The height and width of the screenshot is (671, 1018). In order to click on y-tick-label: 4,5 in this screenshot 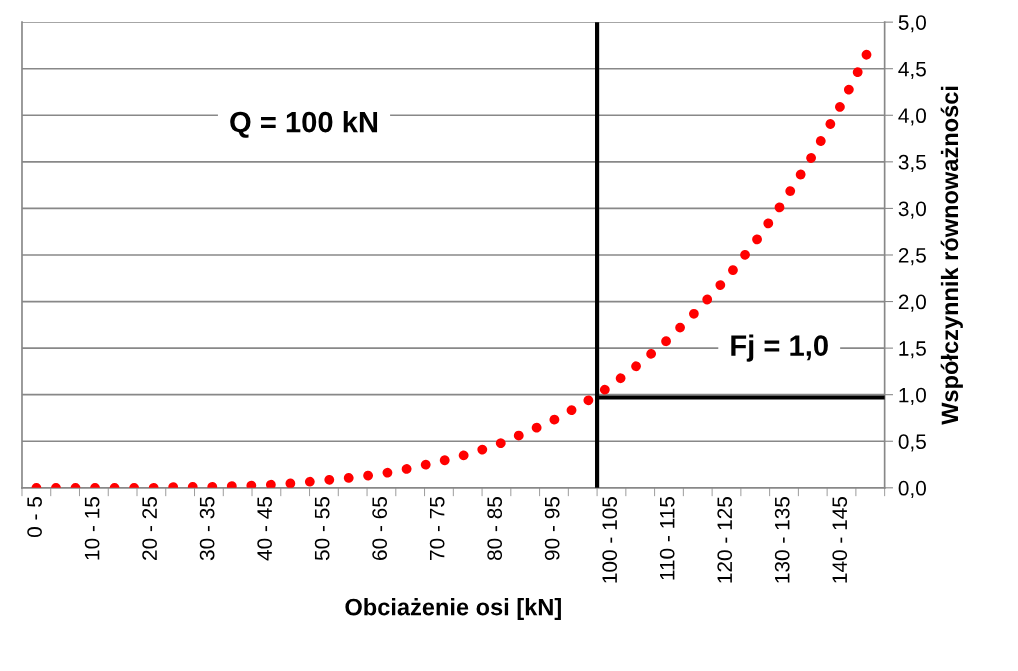, I will do `click(912, 70)`.